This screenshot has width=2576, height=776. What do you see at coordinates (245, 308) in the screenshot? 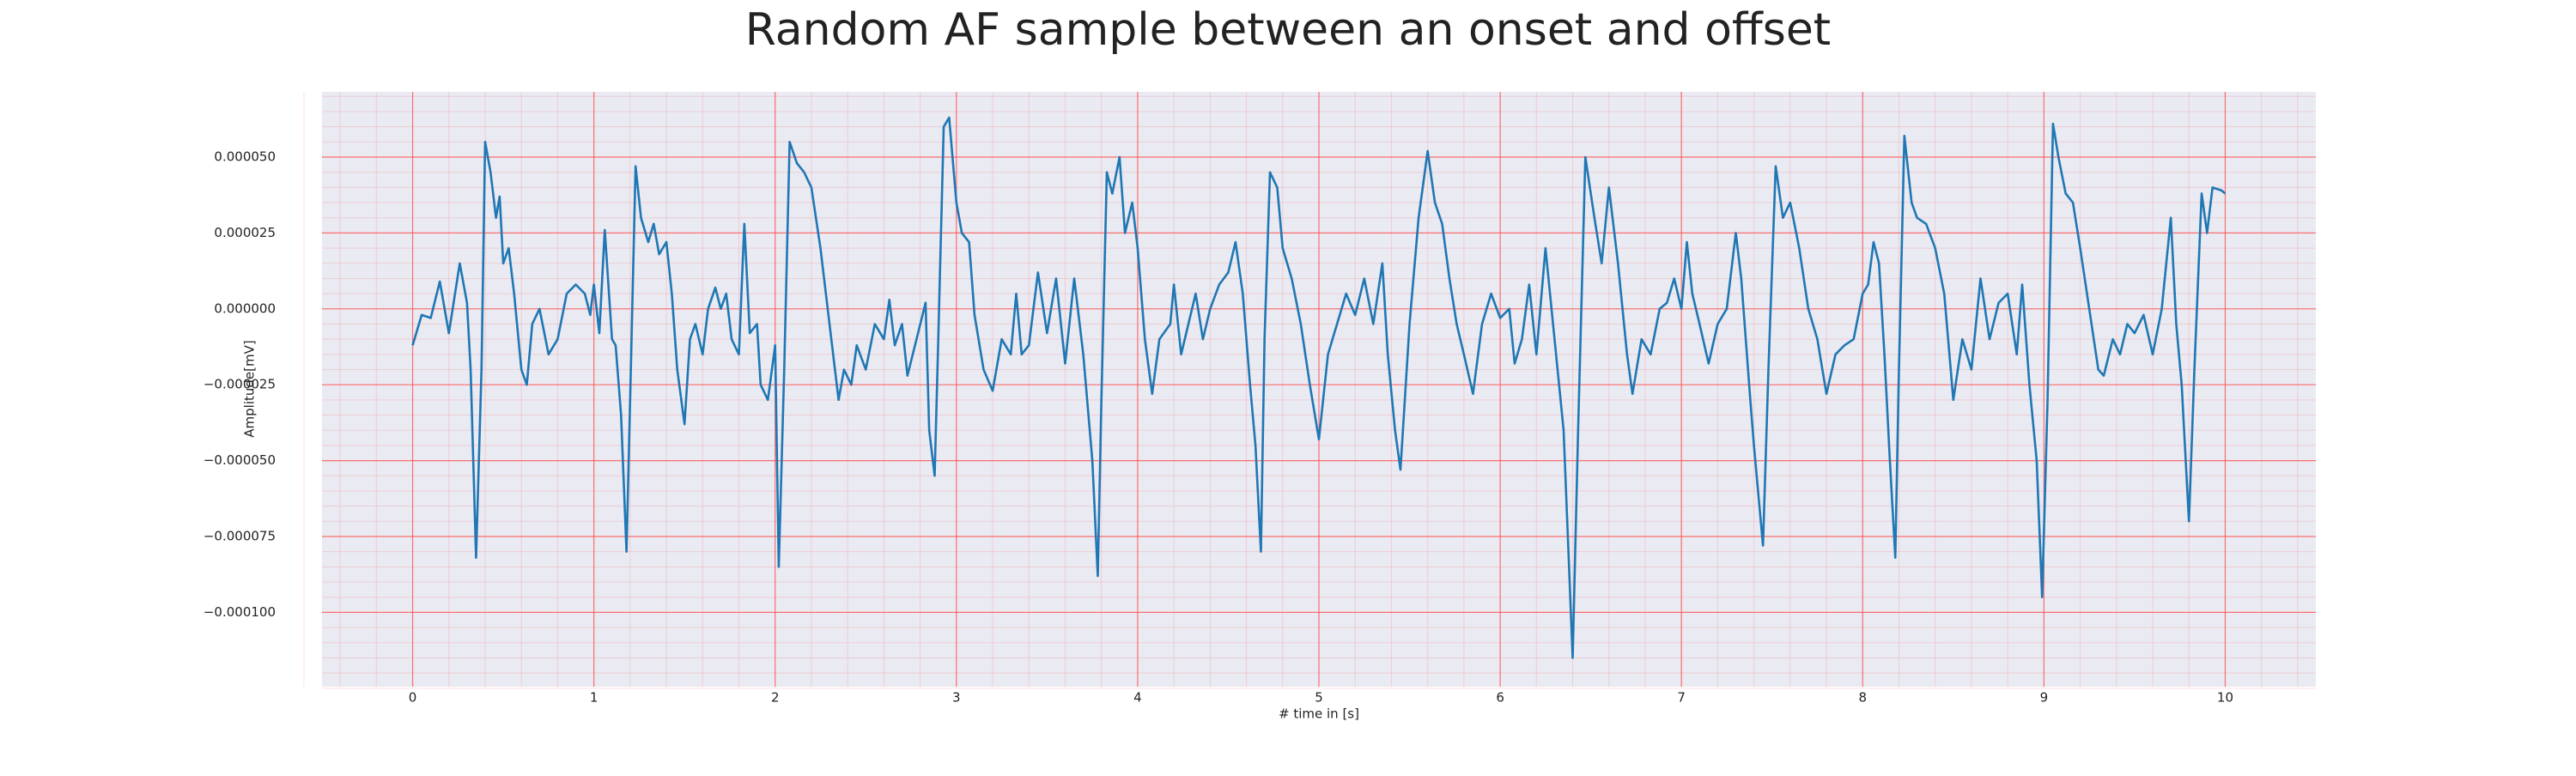
I see `y-tick-label: 0.000000` at bounding box center [245, 308].